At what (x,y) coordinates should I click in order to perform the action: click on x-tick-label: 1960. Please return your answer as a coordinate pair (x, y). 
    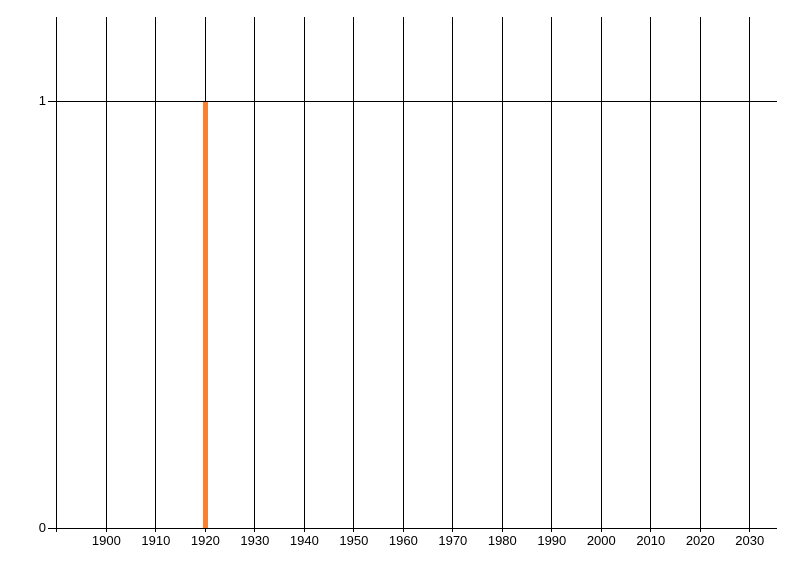
    Looking at the image, I should click on (403, 540).